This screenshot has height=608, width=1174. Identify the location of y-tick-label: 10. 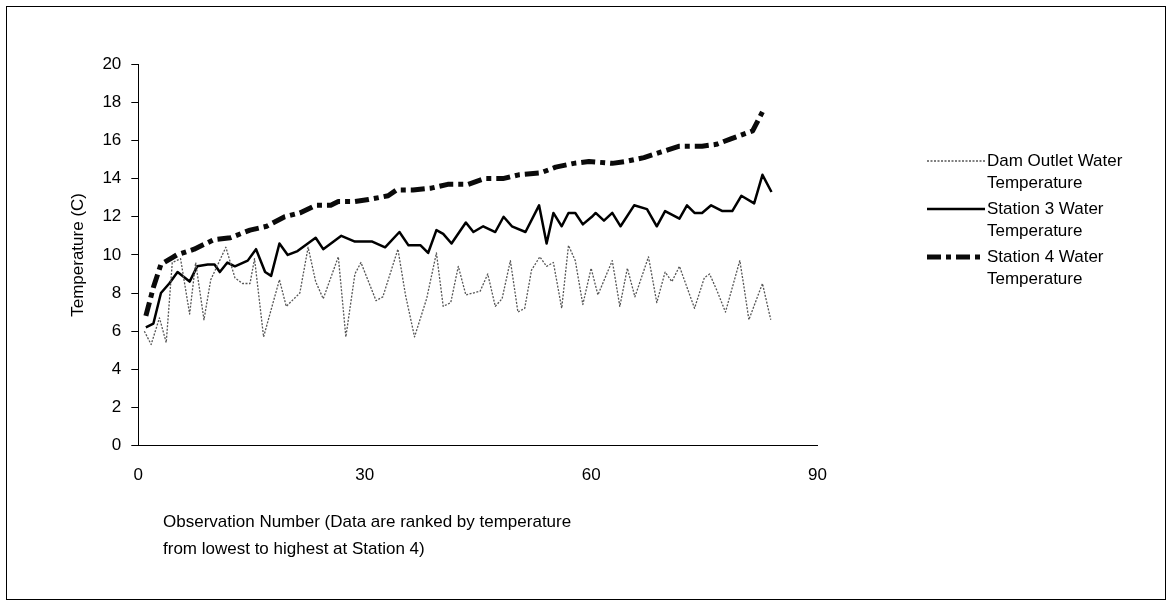
(112, 254).